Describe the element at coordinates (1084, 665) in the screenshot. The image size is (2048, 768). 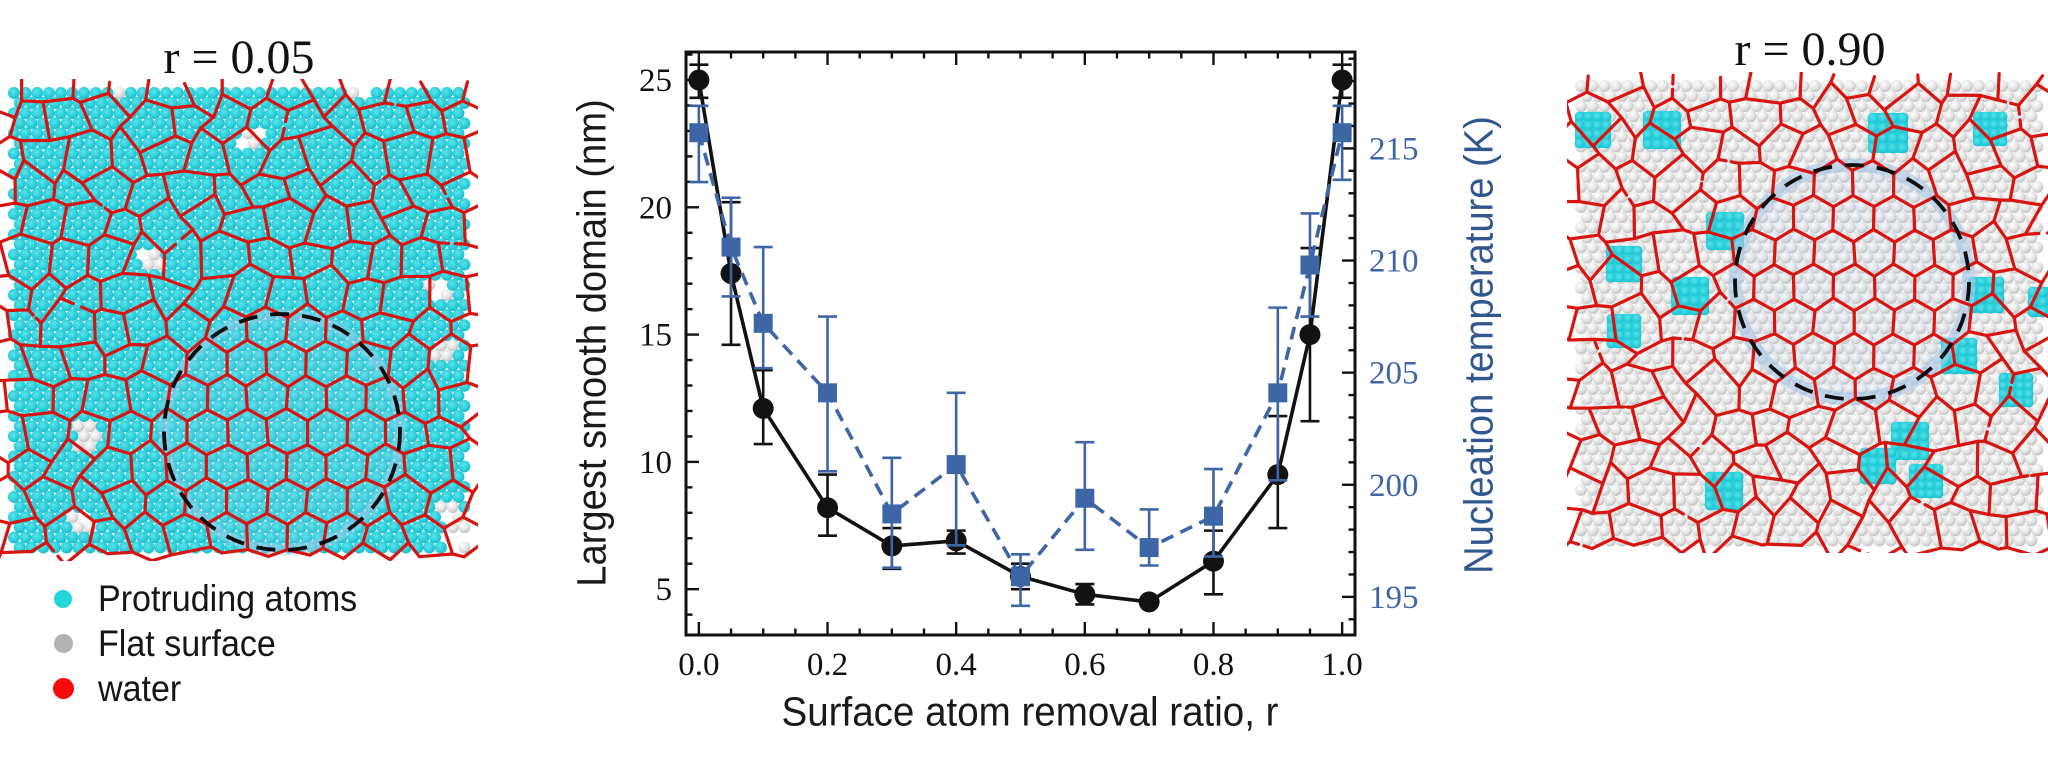
I see `svg-text: 0.6` at that location.